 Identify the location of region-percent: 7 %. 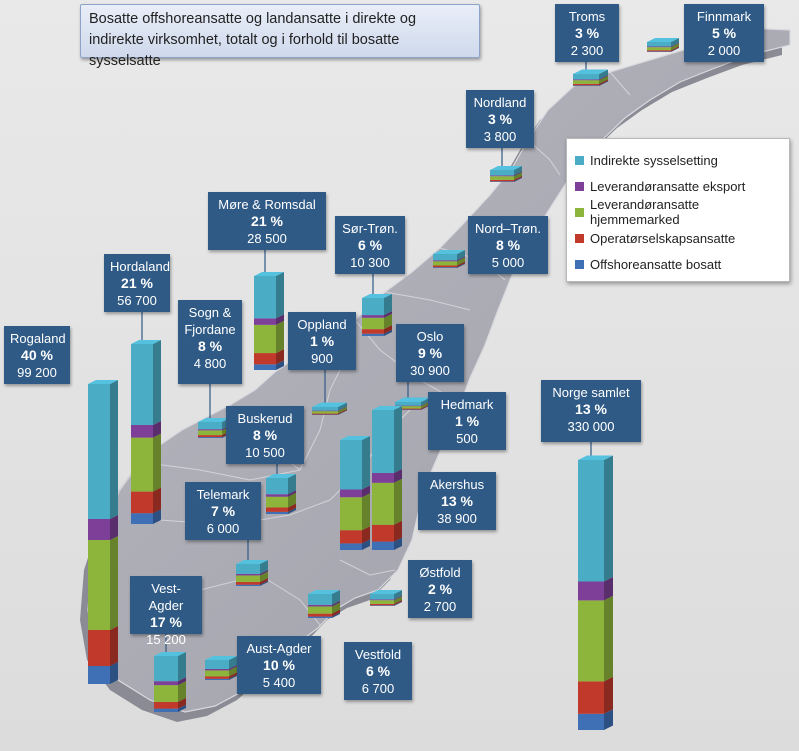
(223, 511).